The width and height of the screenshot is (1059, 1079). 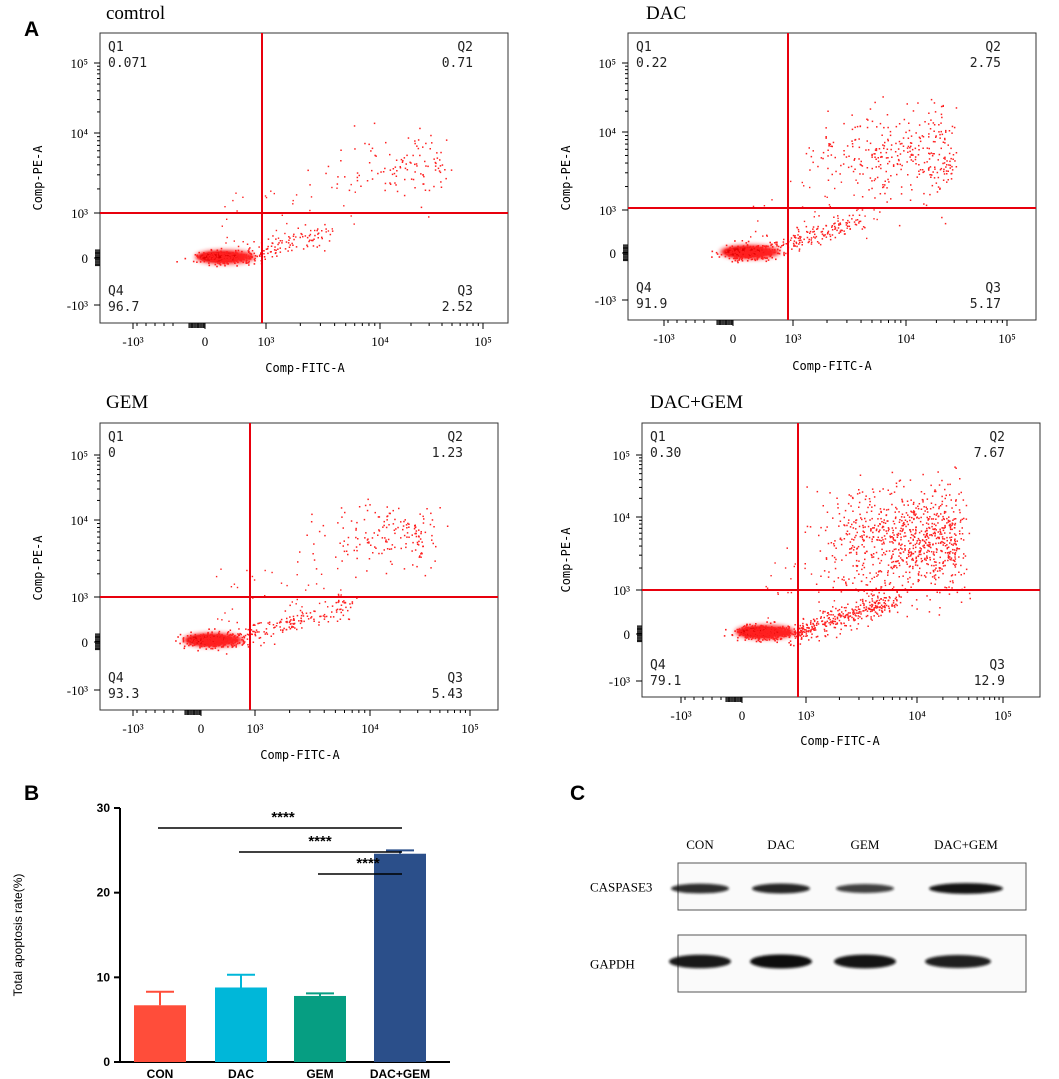 What do you see at coordinates (847, 556) in the screenshot?
I see `scatter-points` at bounding box center [847, 556].